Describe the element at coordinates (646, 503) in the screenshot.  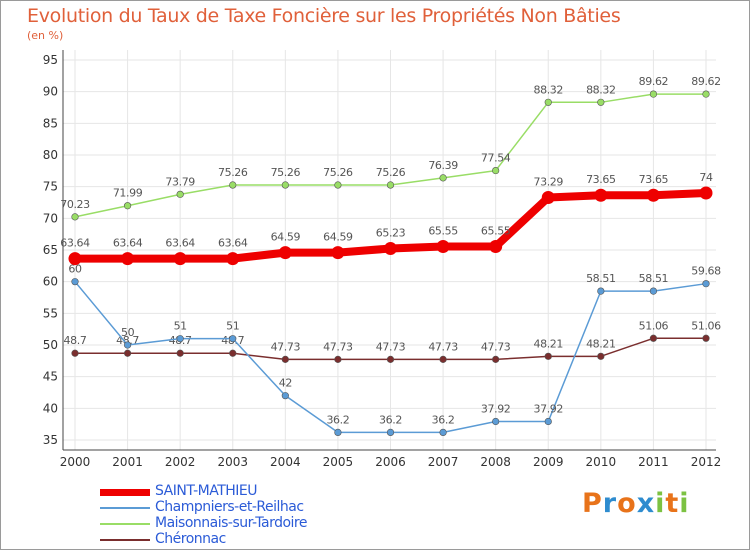
I see `logo-letter: x` at that location.